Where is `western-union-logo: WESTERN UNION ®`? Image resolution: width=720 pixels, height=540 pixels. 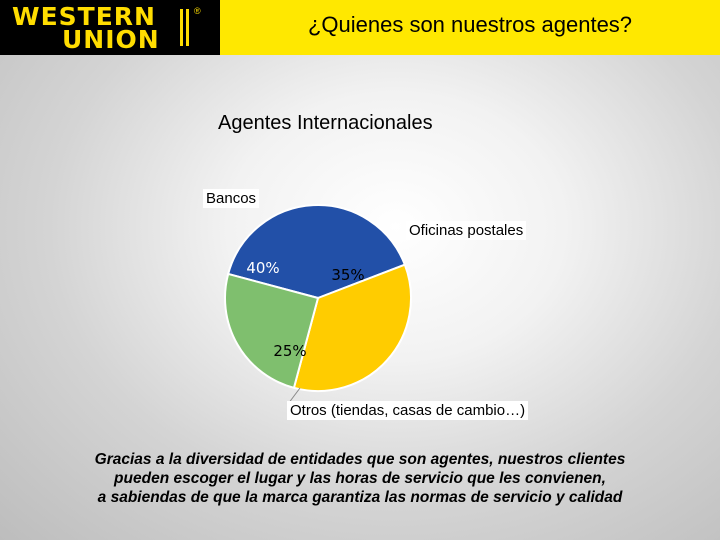 western-union-logo: WESTERN UNION ® is located at coordinates (110, 27).